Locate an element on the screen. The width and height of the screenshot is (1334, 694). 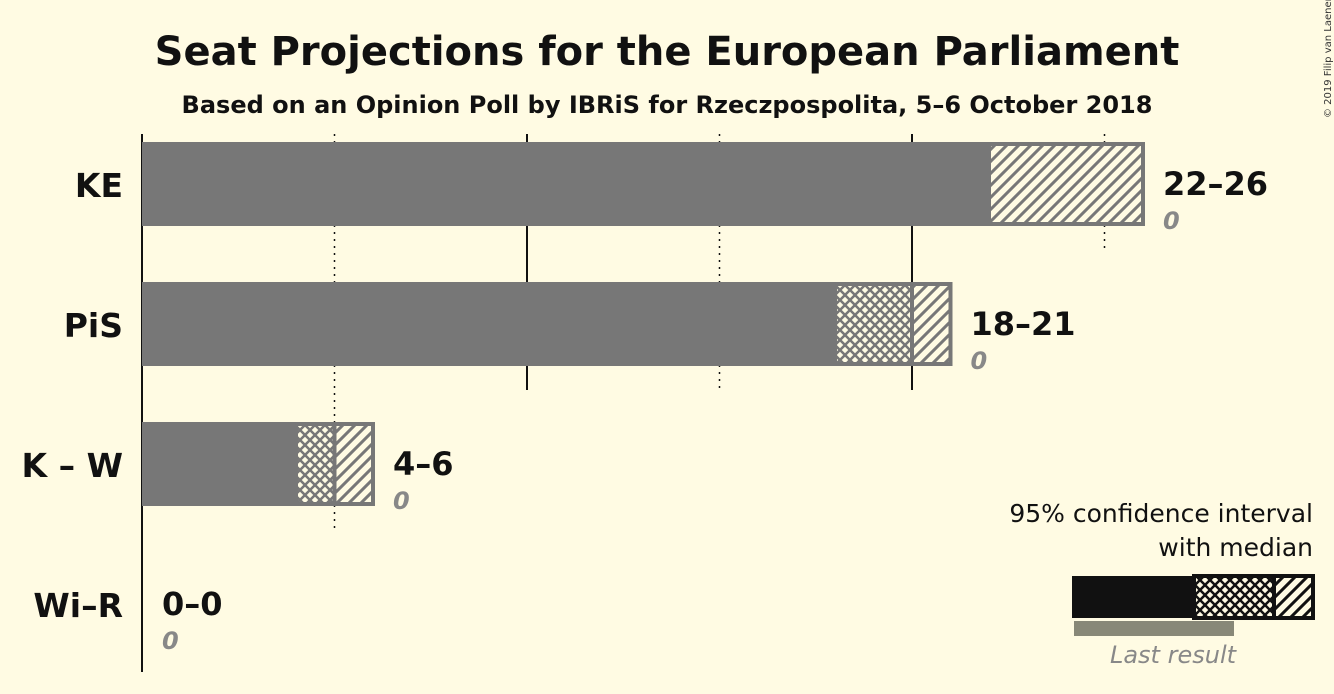
legend-ci-low is located at coordinates (1234, 597).